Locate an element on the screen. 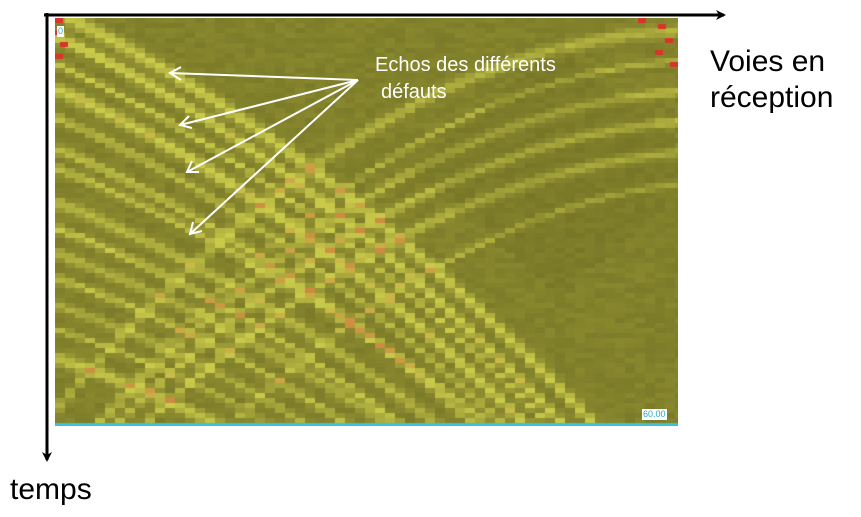  annotation-arrow-4-head is located at coordinates (195, 228).